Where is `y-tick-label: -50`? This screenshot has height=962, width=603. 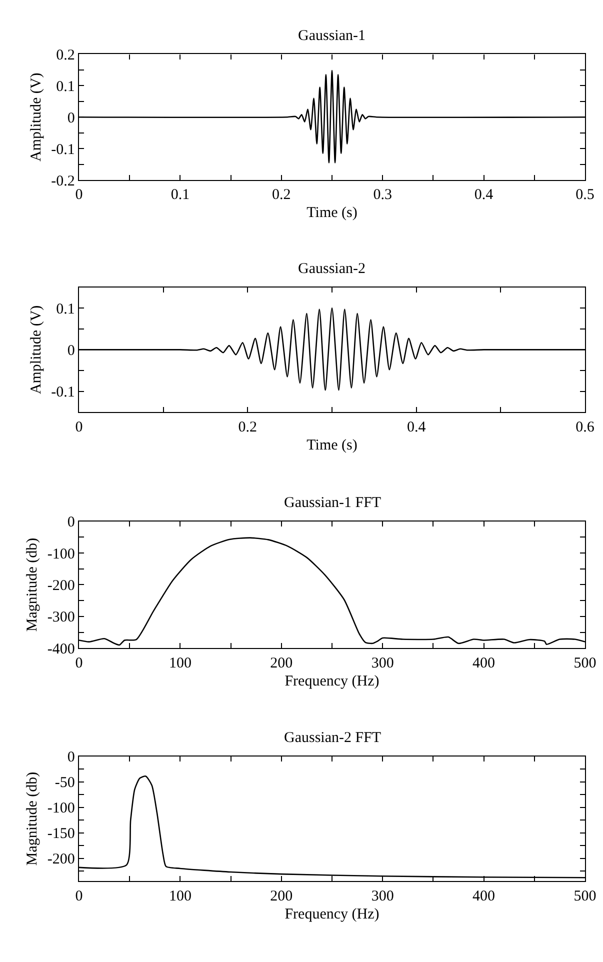
y-tick-label: -50 is located at coordinates (64, 783).